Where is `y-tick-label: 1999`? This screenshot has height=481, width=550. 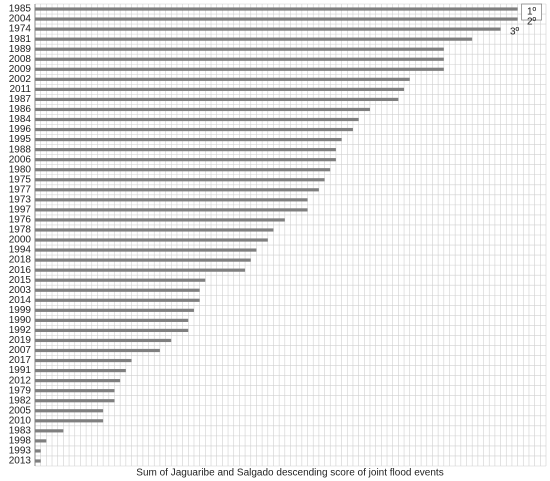 y-tick-label: 1999 is located at coordinates (20, 310).